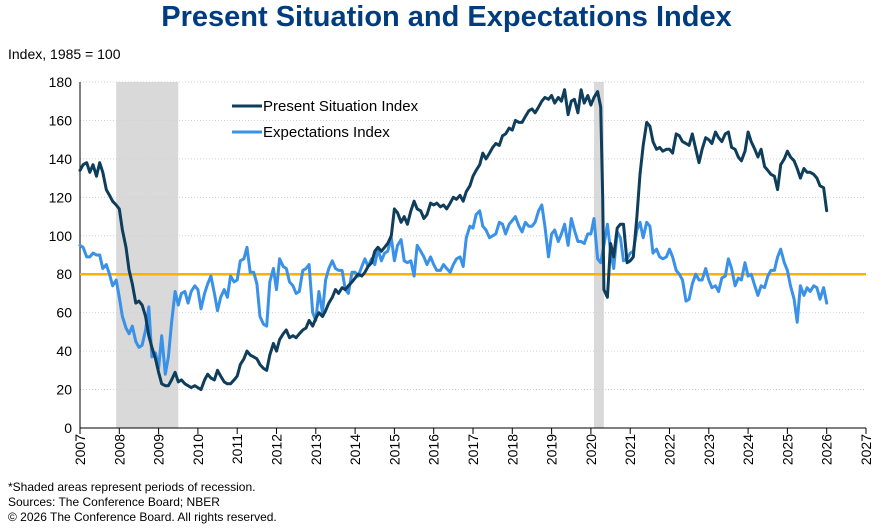 This screenshot has height=530, width=893. What do you see at coordinates (394, 449) in the screenshot?
I see `x-tick-label-2015: 2015` at bounding box center [394, 449].